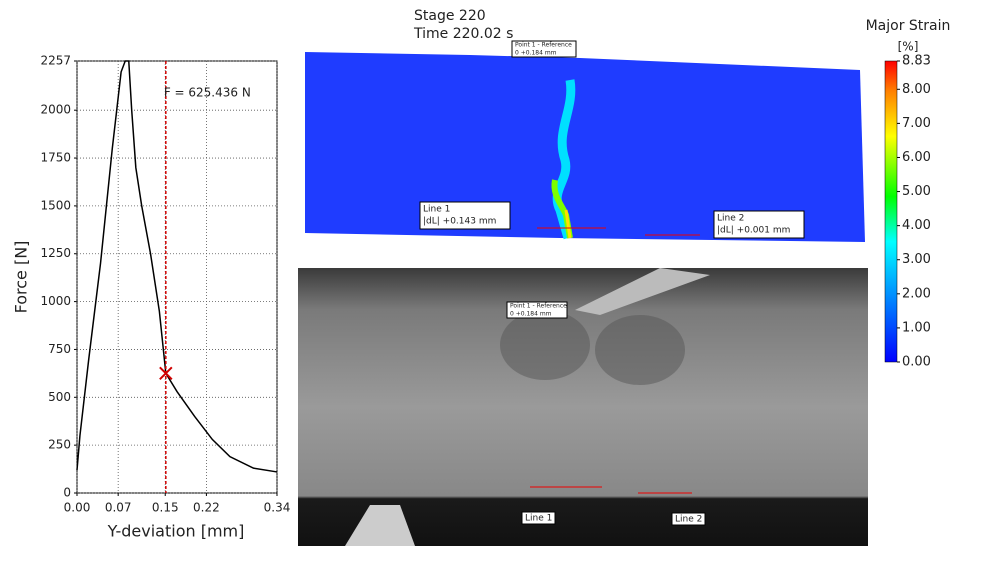 The image size is (1000, 563). Describe the element at coordinates (916, 293) in the screenshot. I see `colorbar-tick-label: 2.00` at that location.